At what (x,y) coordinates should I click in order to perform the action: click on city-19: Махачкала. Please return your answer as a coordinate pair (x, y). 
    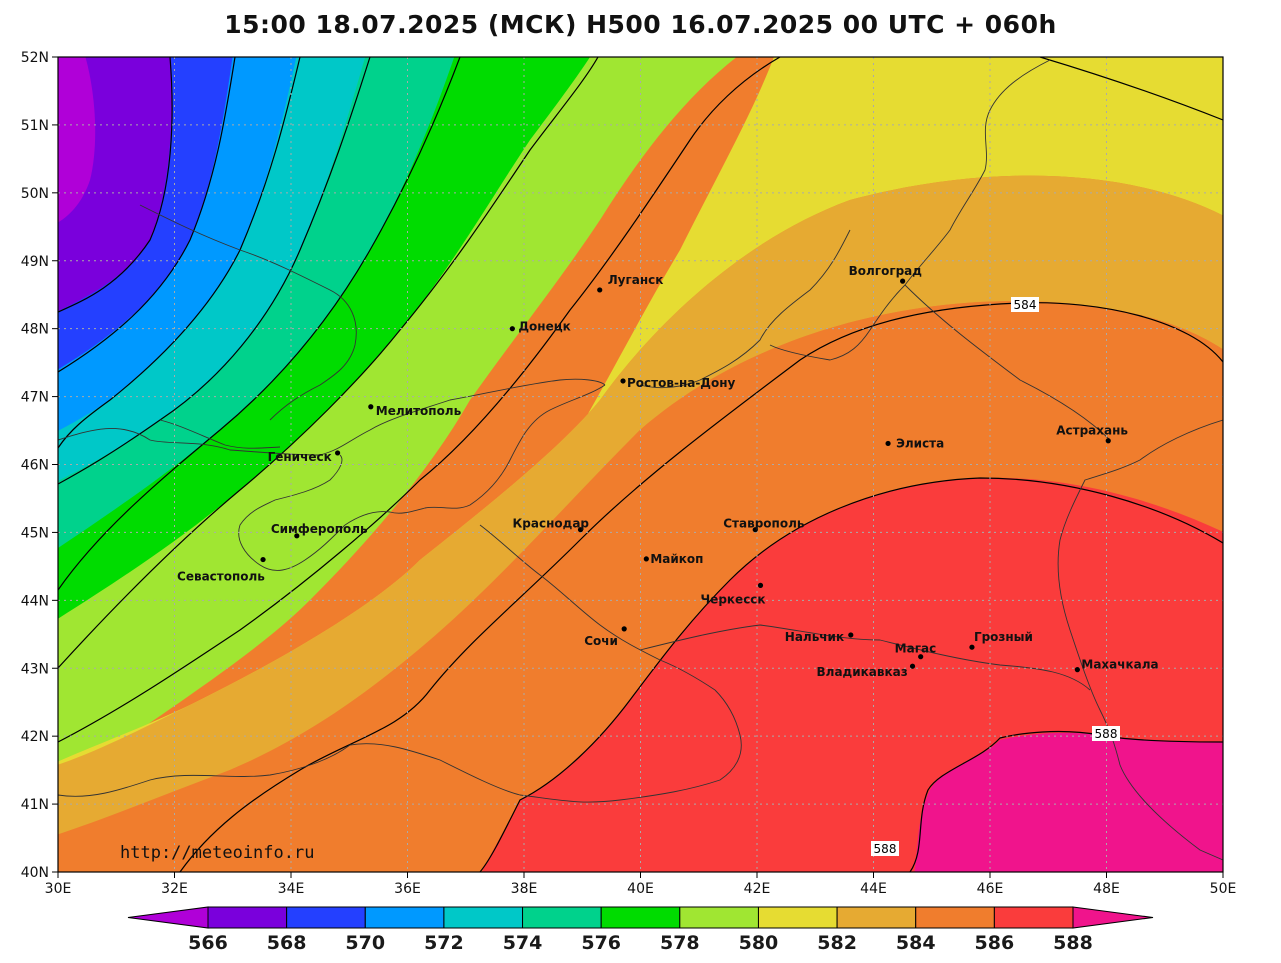
    Looking at the image, I should click on (1116, 665).